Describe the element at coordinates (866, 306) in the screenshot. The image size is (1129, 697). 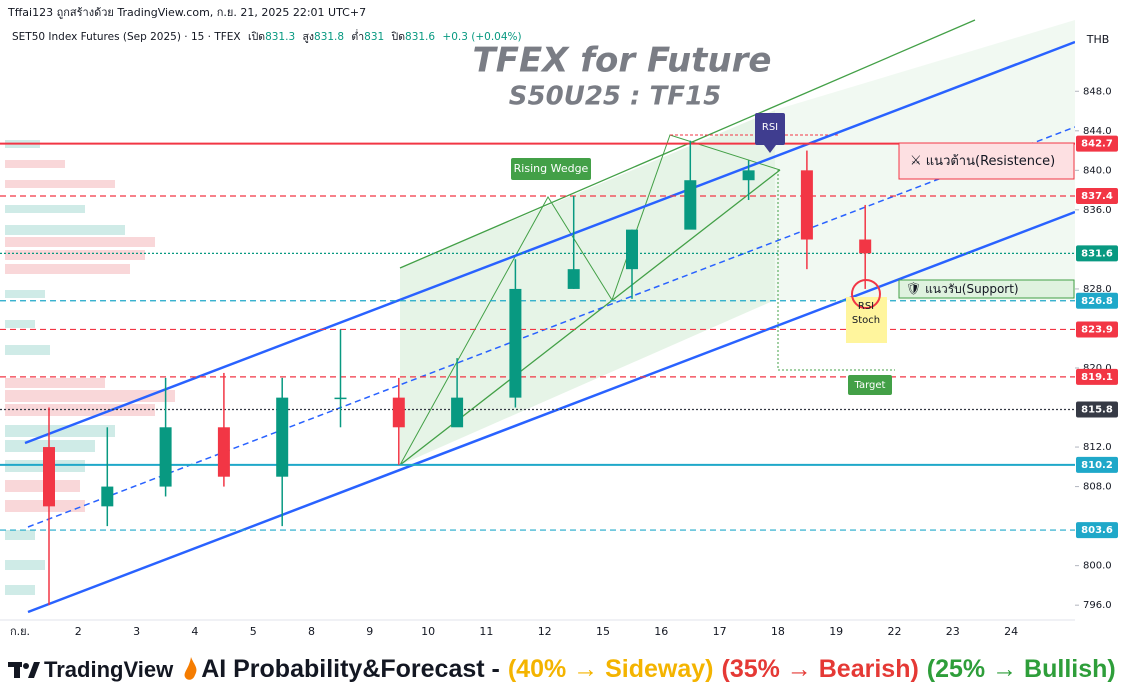
I see `stoch-rsi: RSI` at that location.